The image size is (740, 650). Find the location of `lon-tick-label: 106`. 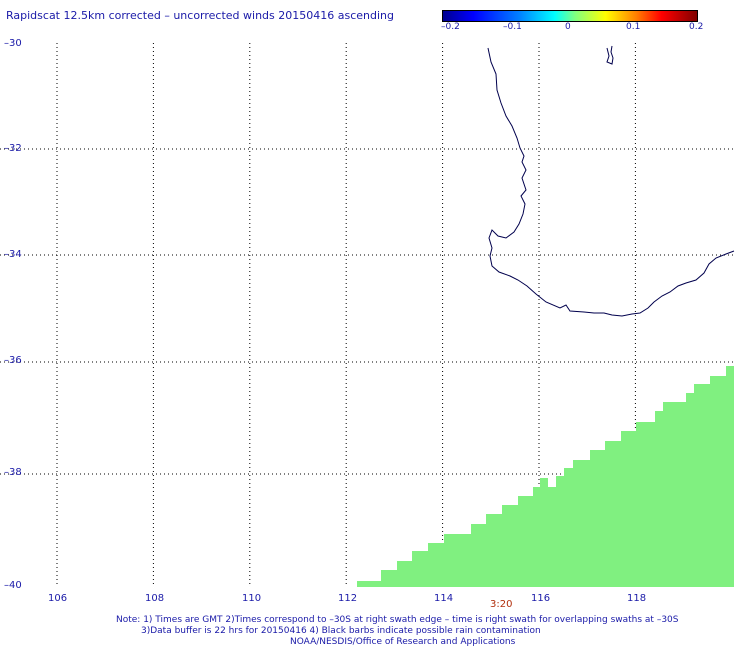

lon-tick-label: 106 is located at coordinates (58, 598).